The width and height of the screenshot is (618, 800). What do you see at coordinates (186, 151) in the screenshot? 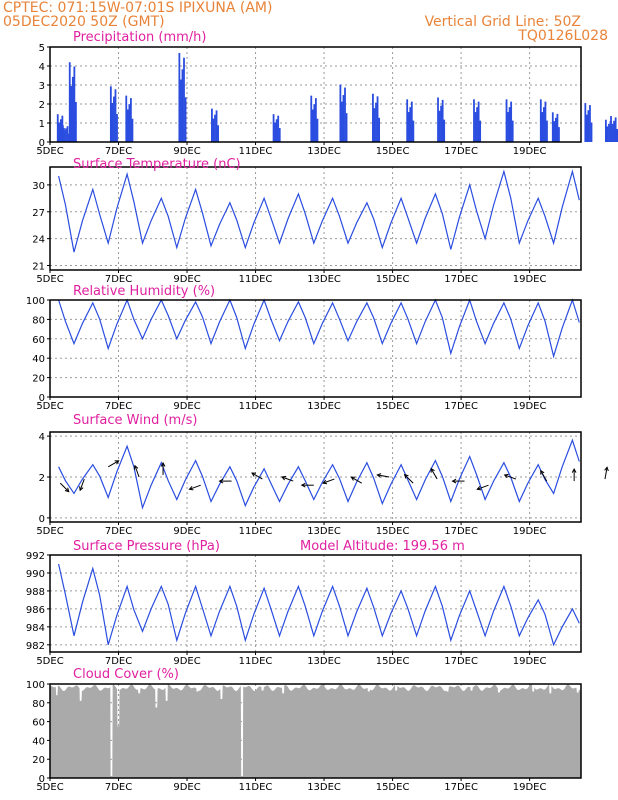
I see `x-tick-label: 9DEC` at bounding box center [186, 151].